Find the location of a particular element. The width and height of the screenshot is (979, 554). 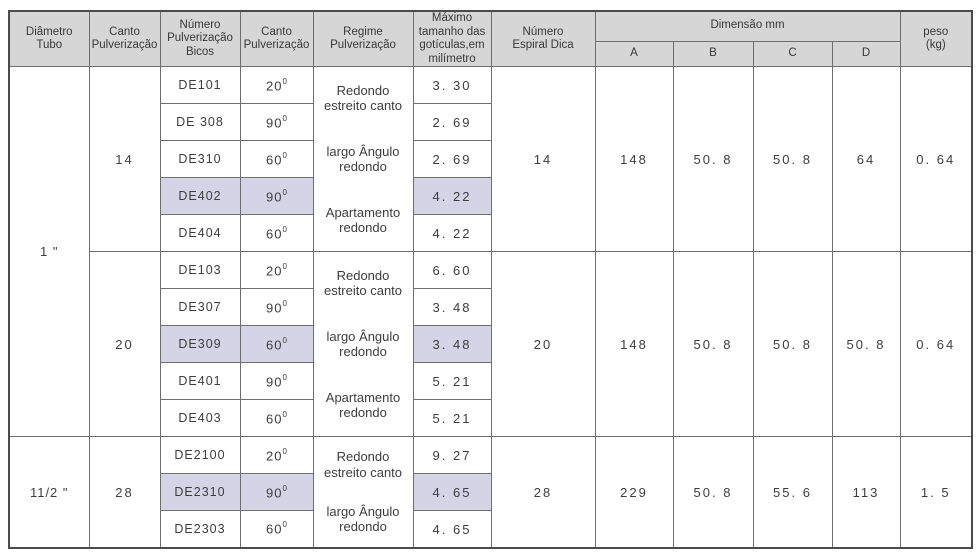

nozzle-cell: DE401 is located at coordinates (200, 381).